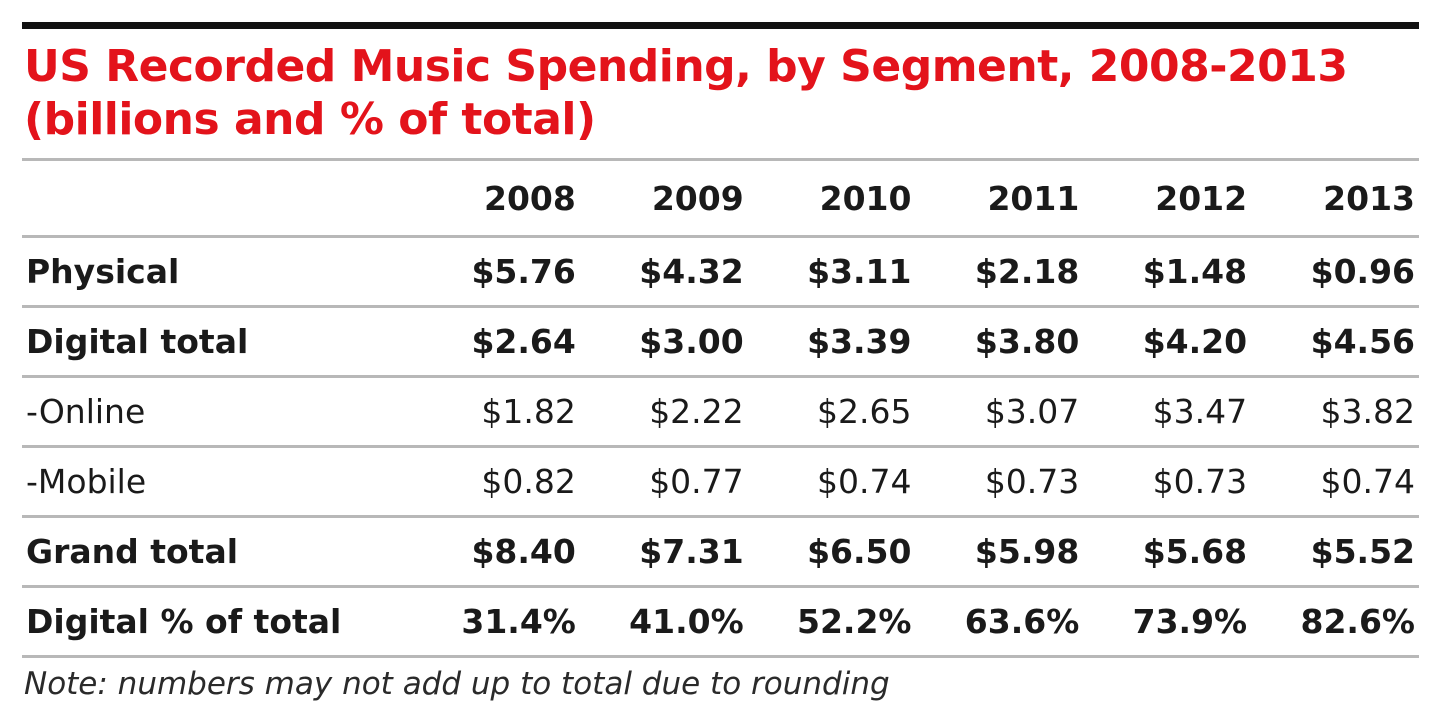 This screenshot has height=709, width=1440. What do you see at coordinates (217, 411) in the screenshot?
I see `row-label: -Online` at bounding box center [217, 411].